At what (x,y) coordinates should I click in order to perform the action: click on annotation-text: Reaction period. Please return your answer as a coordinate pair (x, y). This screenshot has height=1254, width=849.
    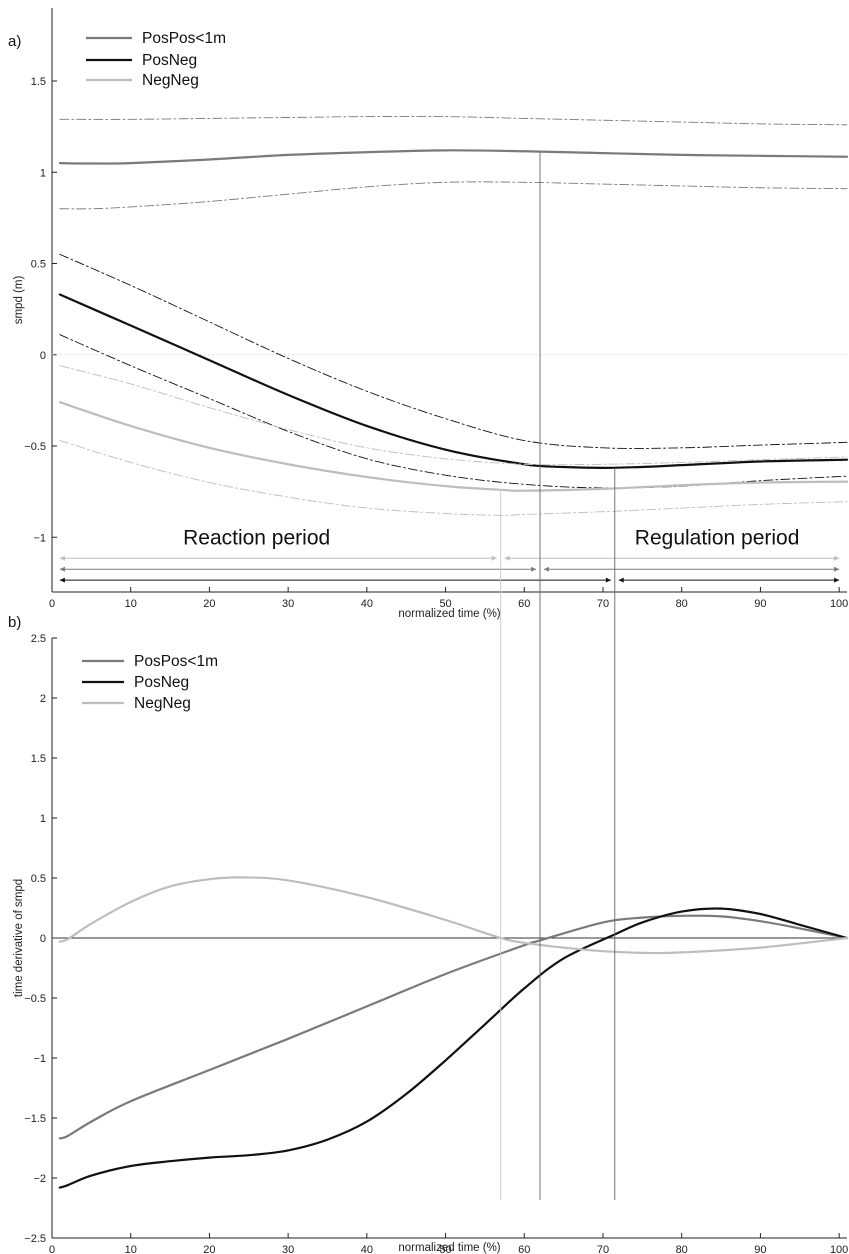
    Looking at the image, I should click on (256, 537).